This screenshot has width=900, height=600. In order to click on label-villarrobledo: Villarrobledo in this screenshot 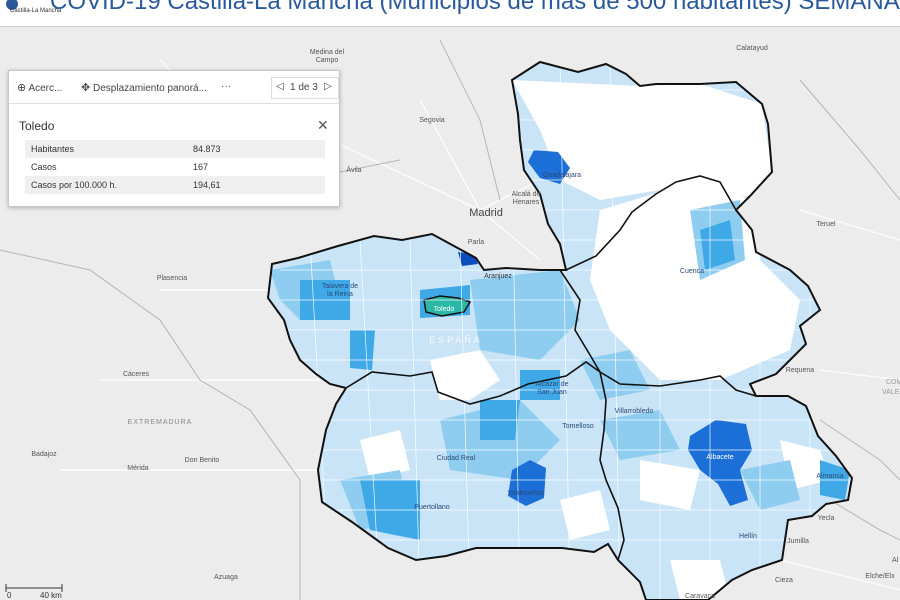, I will do `click(634, 411)`.